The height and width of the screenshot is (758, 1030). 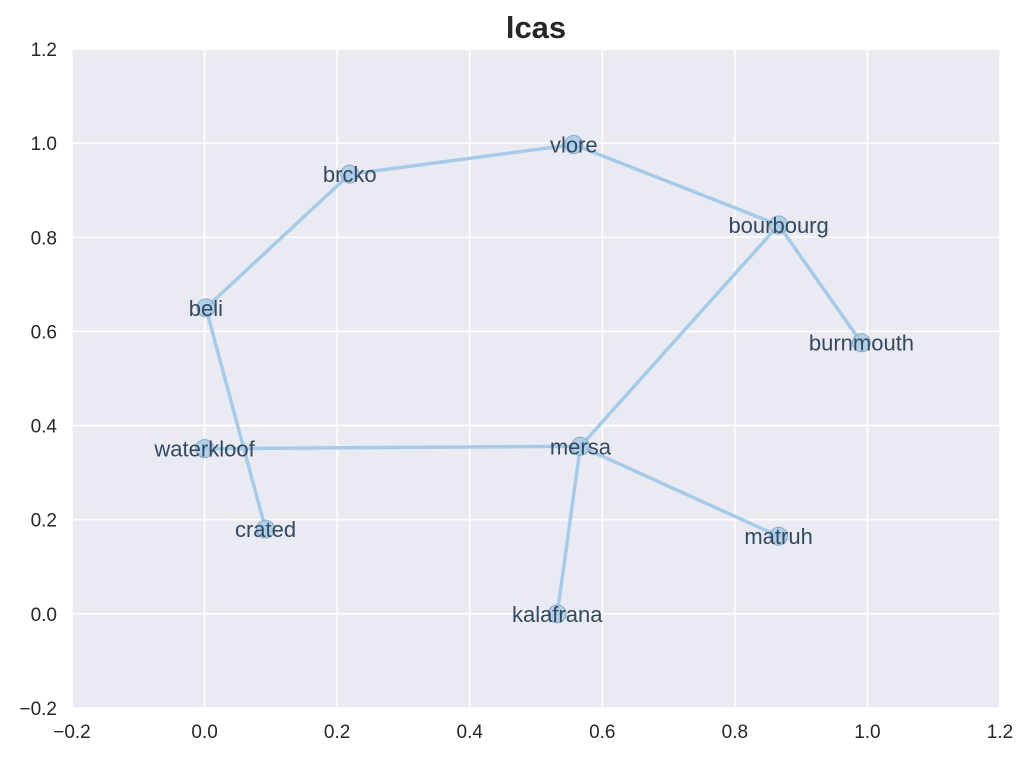 What do you see at coordinates (38, 380) in the screenshot?
I see `y-axis-ticks: −0.2 0.0 0.2 0.4 0.6 0.8 1.0 1.2` at bounding box center [38, 380].